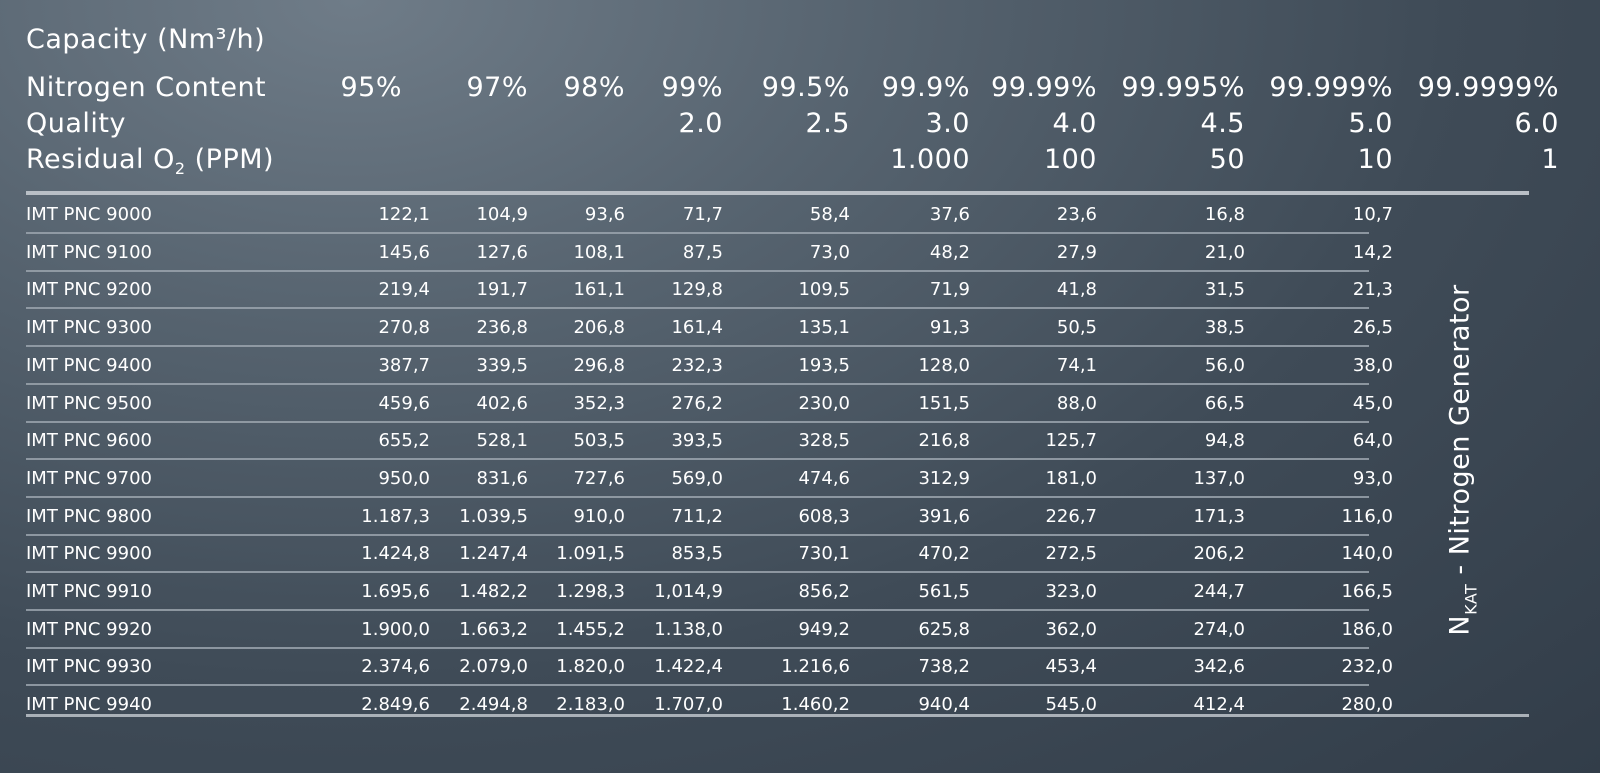 Image resolution: width=1600 pixels, height=773 pixels. I want to click on model-name: IMT PNC 9000, so click(89, 214).